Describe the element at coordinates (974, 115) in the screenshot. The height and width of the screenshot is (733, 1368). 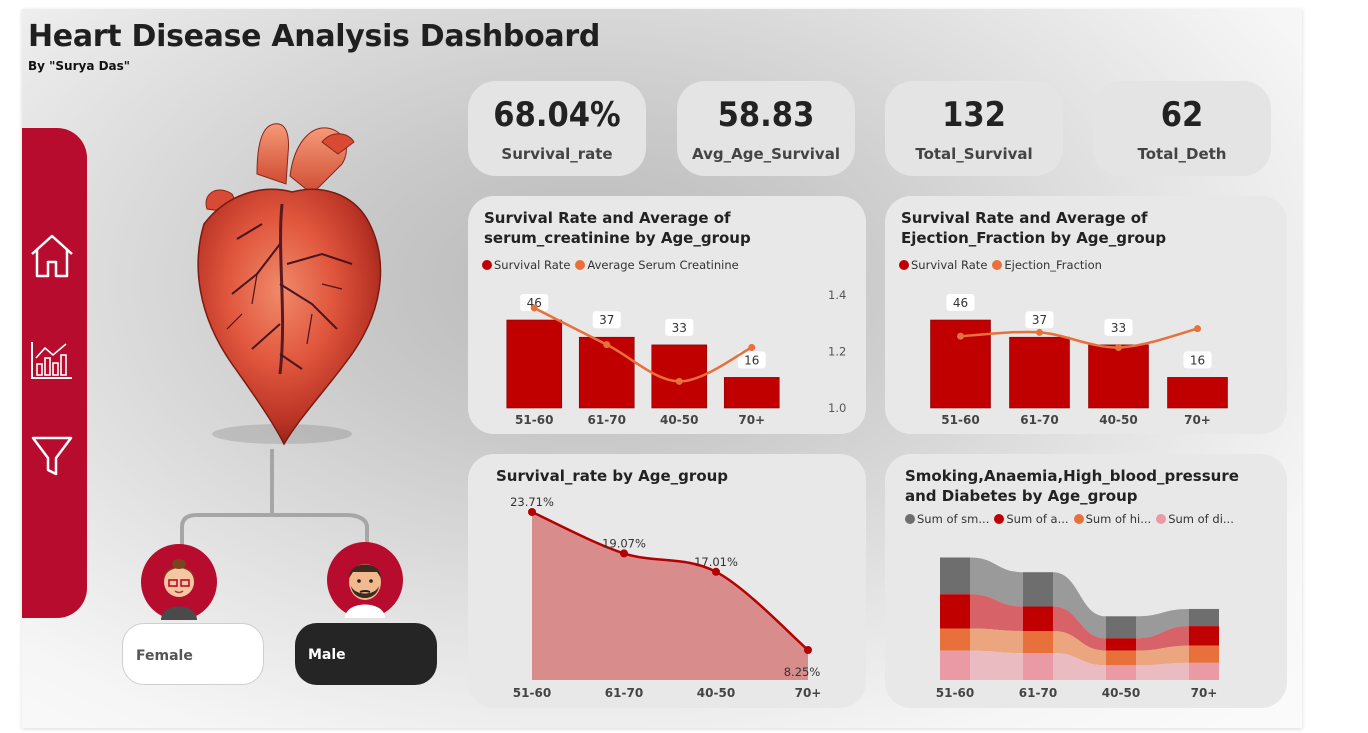
I see `kpi-value: 132` at that location.